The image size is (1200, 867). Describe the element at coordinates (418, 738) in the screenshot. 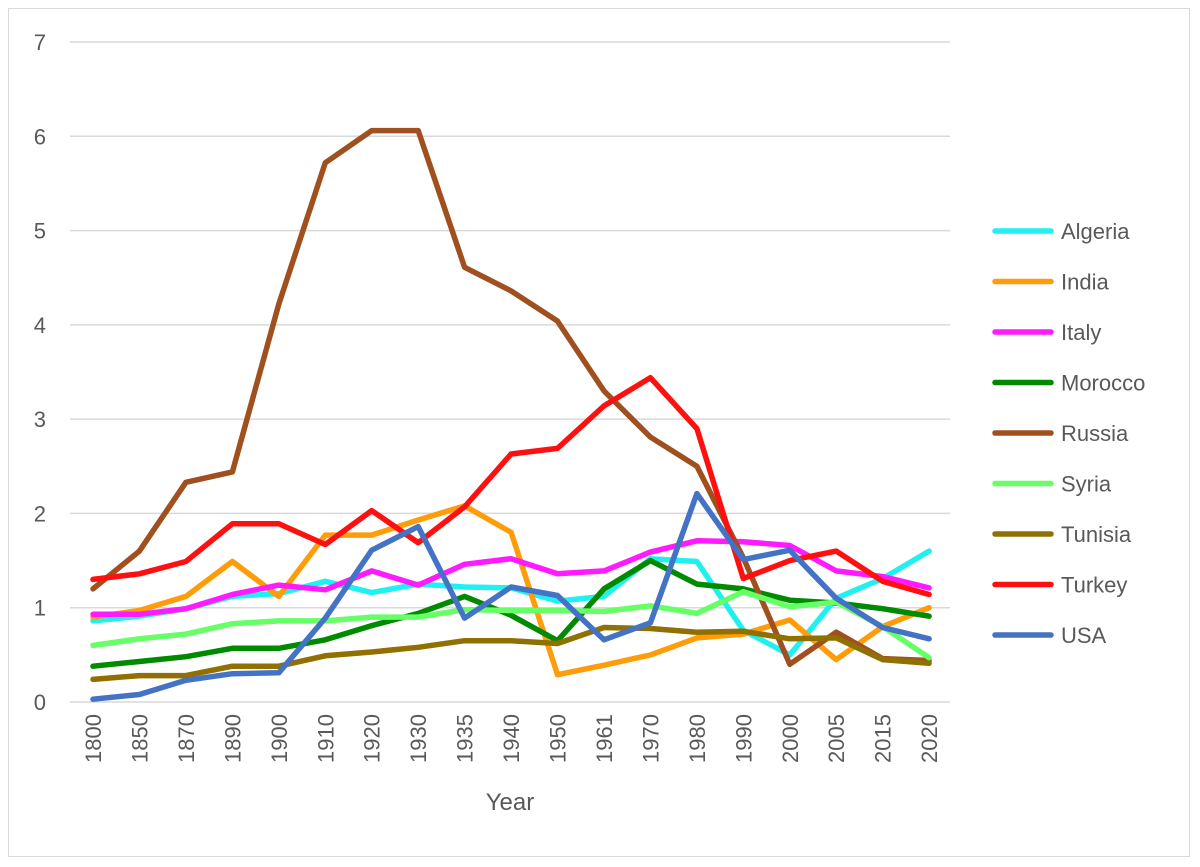

I see `x-tick-label: 1930` at that location.